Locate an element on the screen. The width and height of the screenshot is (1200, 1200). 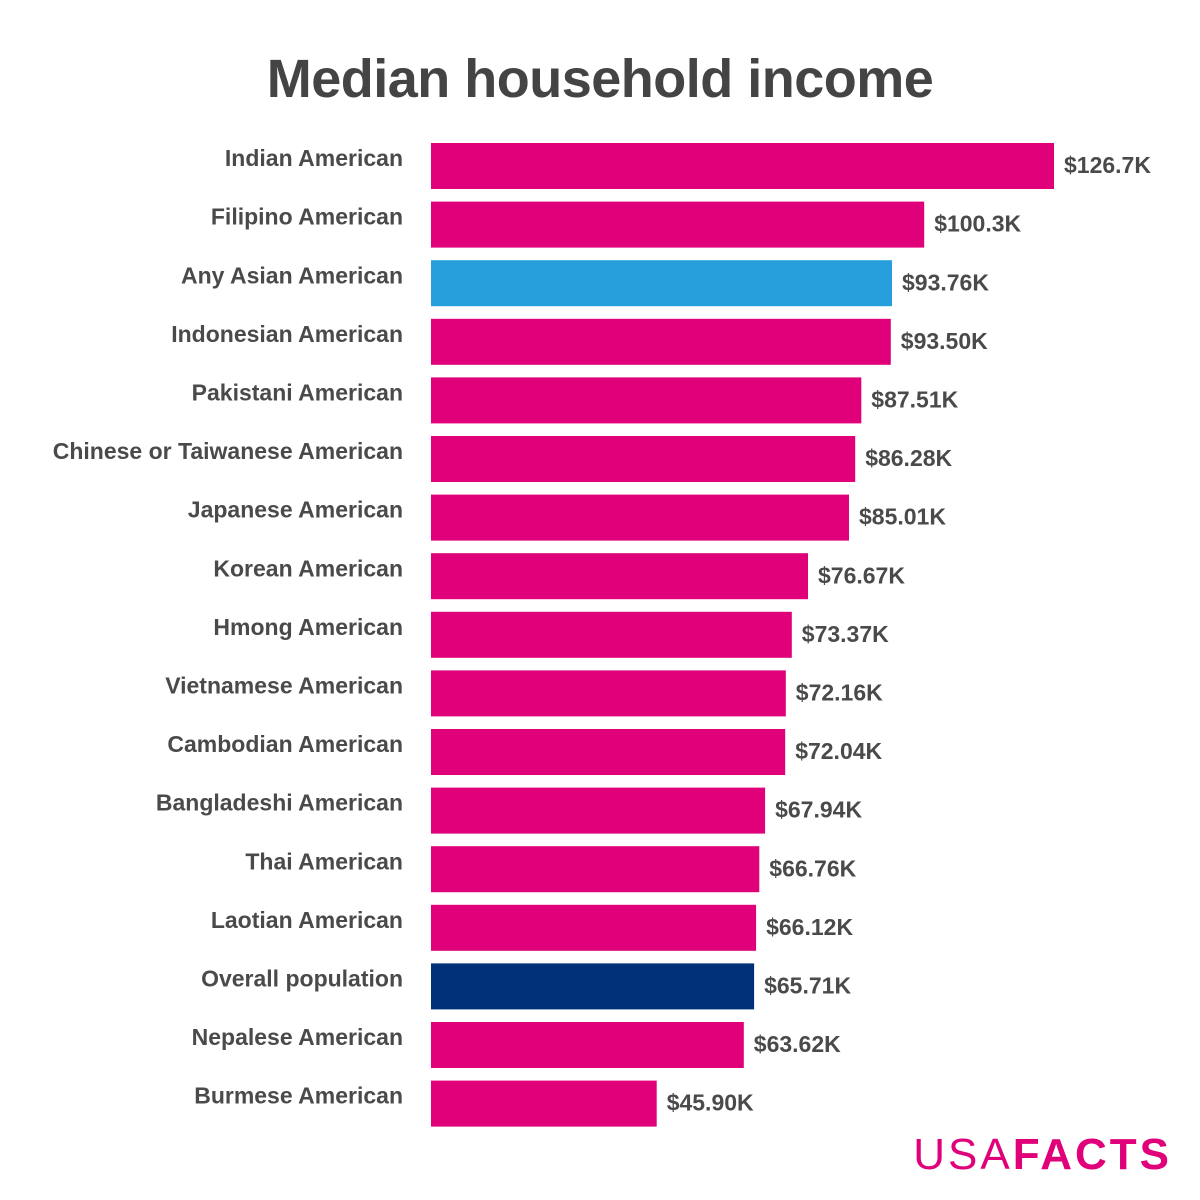
usafacts-logo: USAFACTS is located at coordinates (1042, 1155).